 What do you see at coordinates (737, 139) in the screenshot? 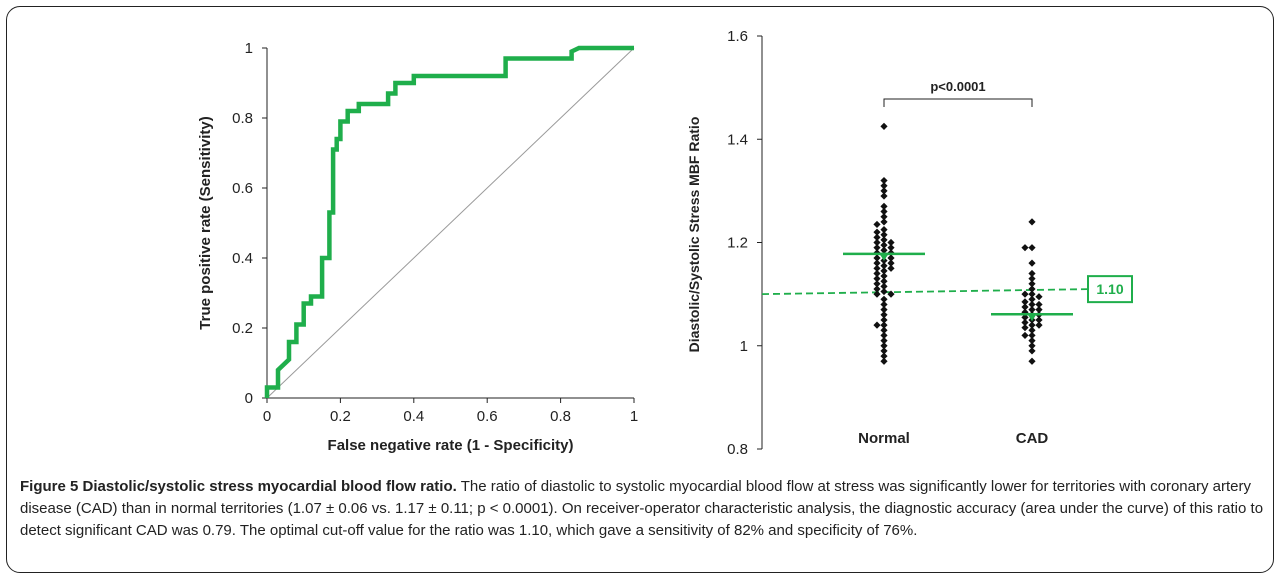
I see `dot-y-tick-label: 1.4` at bounding box center [737, 139].